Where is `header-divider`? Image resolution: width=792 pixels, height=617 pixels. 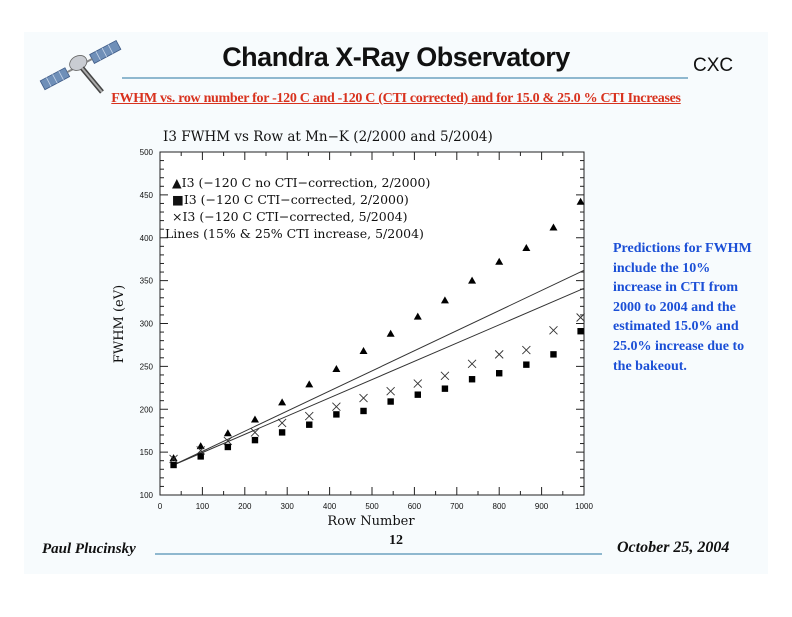
header-divider is located at coordinates (405, 78).